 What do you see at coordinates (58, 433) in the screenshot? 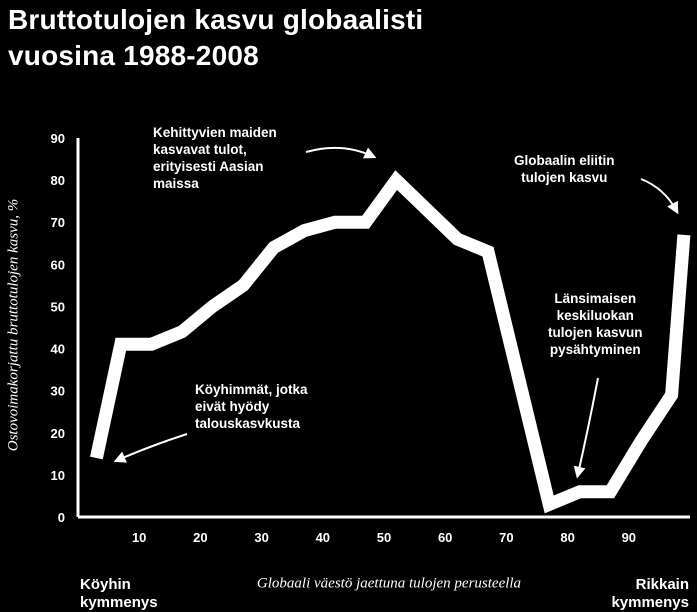
I see `y-tick-label: 20` at bounding box center [58, 433].